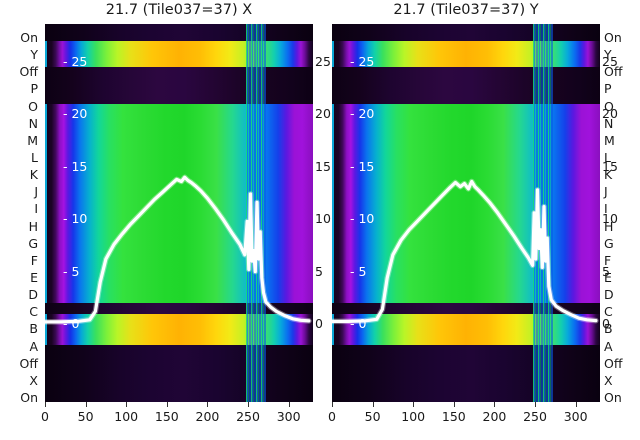 This screenshot has height=440, width=640. Describe the element at coordinates (494, 416) in the screenshot. I see `x-tick-label: 200` at that location.